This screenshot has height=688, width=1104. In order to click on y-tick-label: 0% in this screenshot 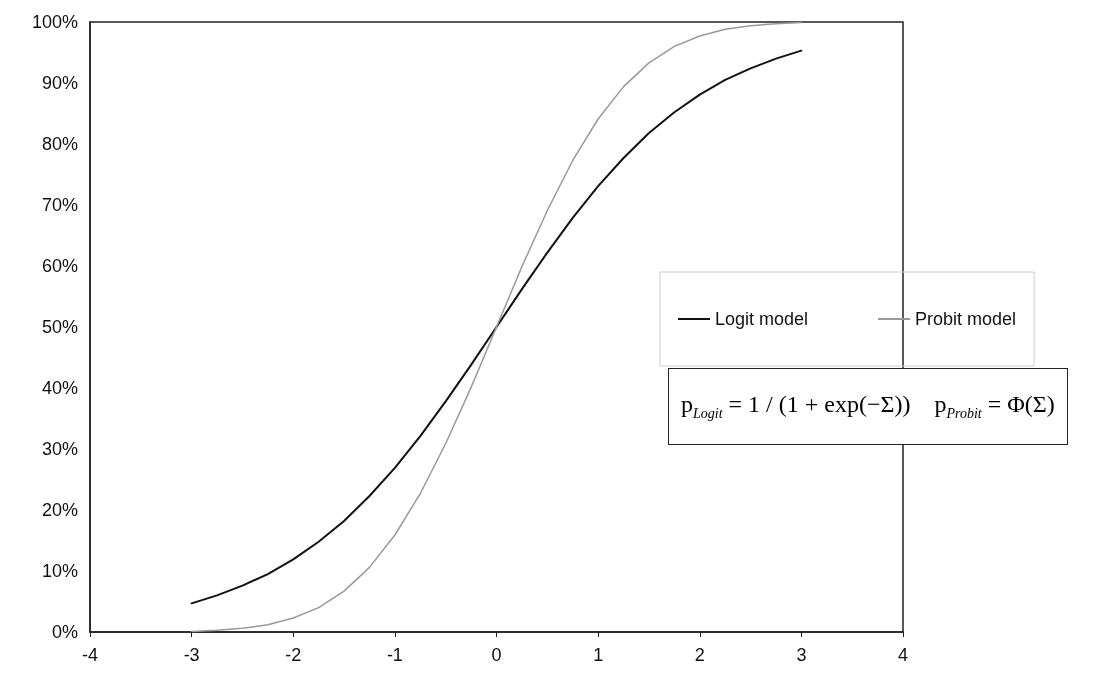, I will do `click(64, 632)`.